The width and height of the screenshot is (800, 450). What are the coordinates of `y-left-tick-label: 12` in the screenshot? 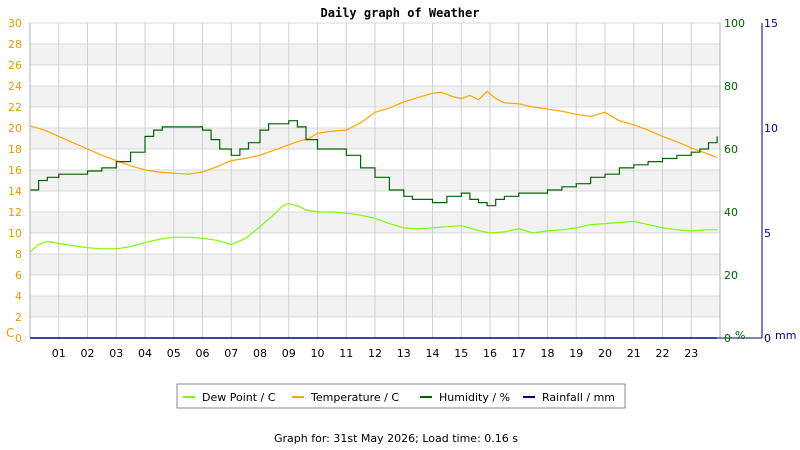 It's located at (15, 212).